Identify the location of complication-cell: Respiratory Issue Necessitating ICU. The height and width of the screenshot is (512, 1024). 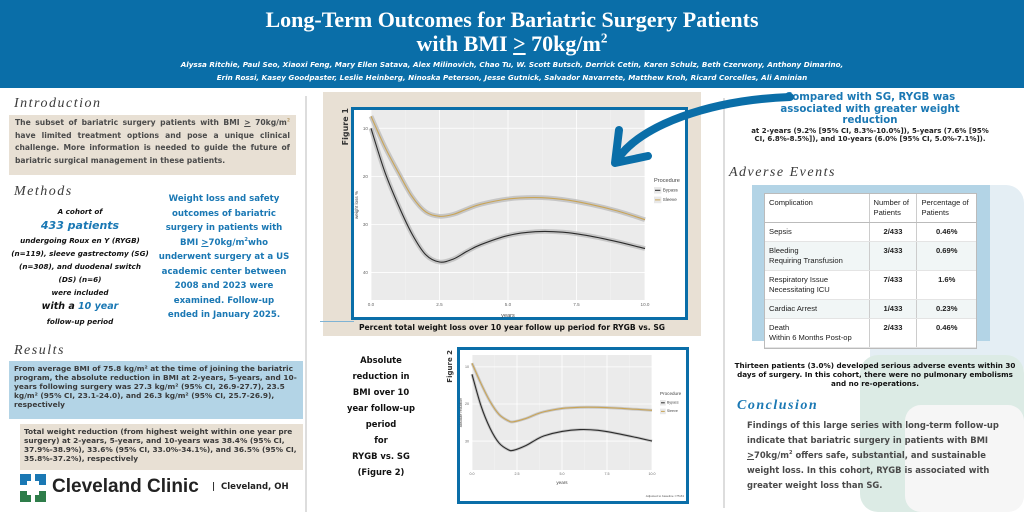
(817, 285).